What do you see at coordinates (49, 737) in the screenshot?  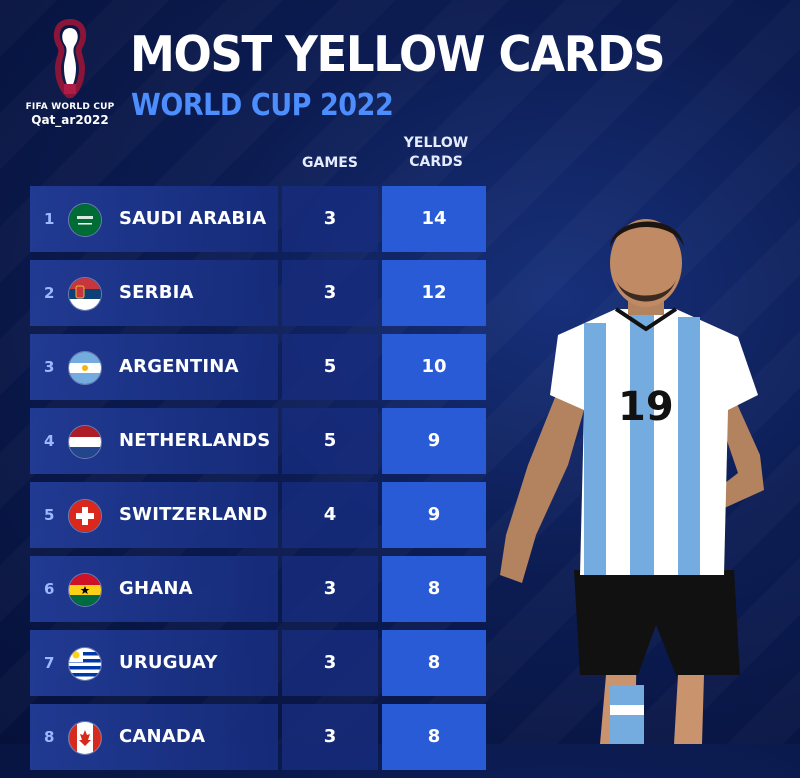 I see `rank-number: 8` at bounding box center [49, 737].